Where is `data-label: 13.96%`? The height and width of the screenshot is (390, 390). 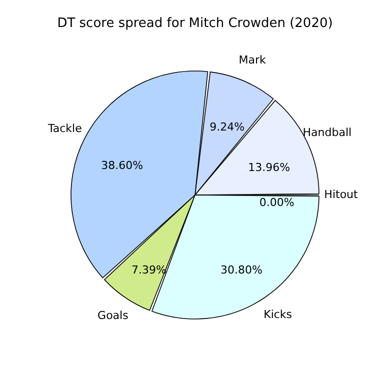
data-label: 13.96% is located at coordinates (269, 167).